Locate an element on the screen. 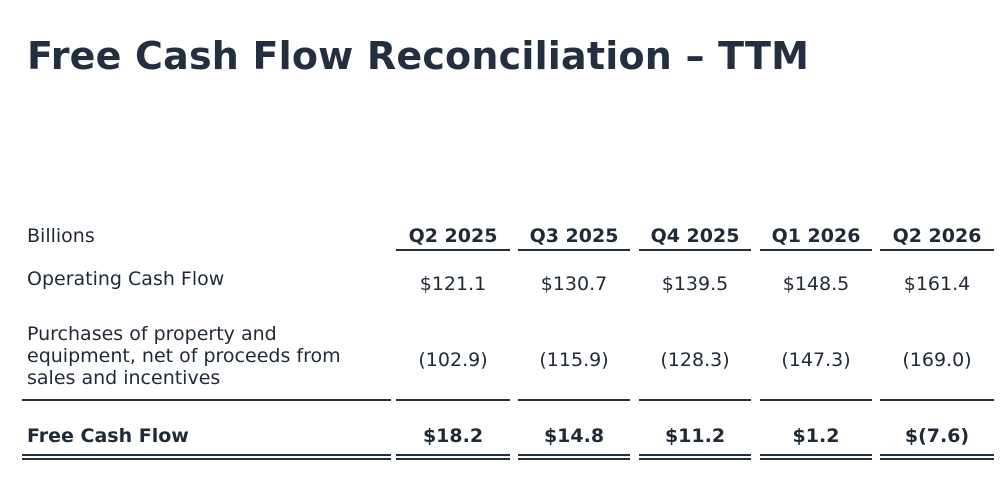 The height and width of the screenshot is (492, 1000). row-label-line: equipment, net of proceeds from is located at coordinates (184, 356).